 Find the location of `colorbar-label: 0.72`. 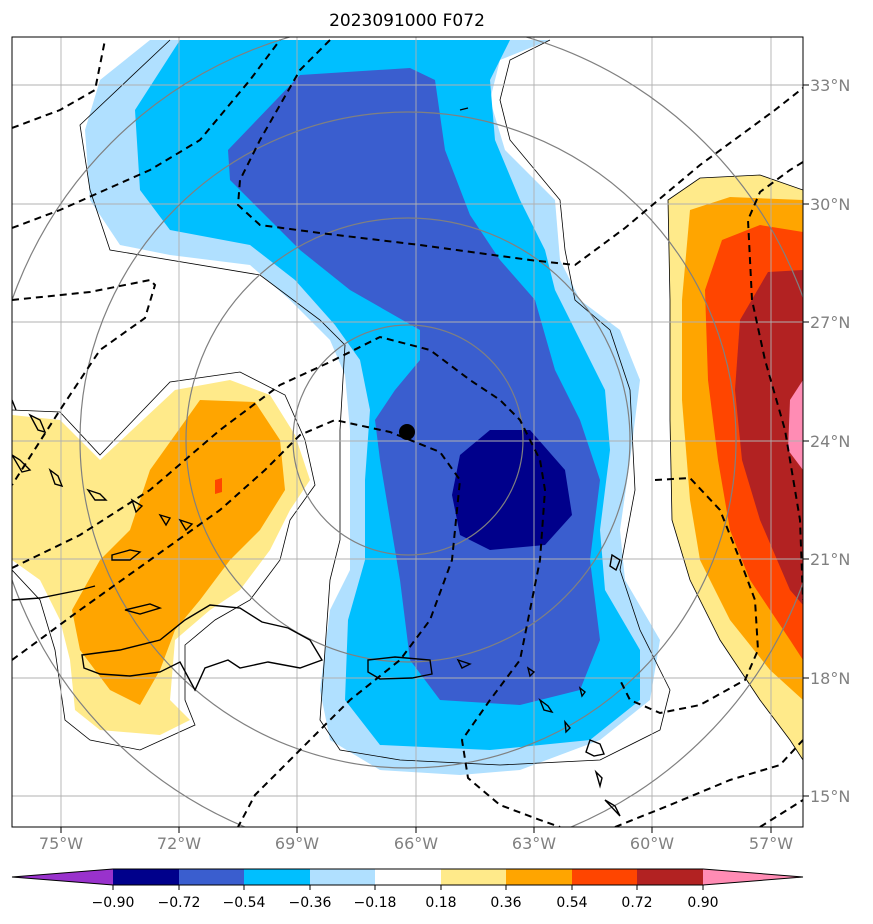

colorbar-label: 0.72 is located at coordinates (636, 903).